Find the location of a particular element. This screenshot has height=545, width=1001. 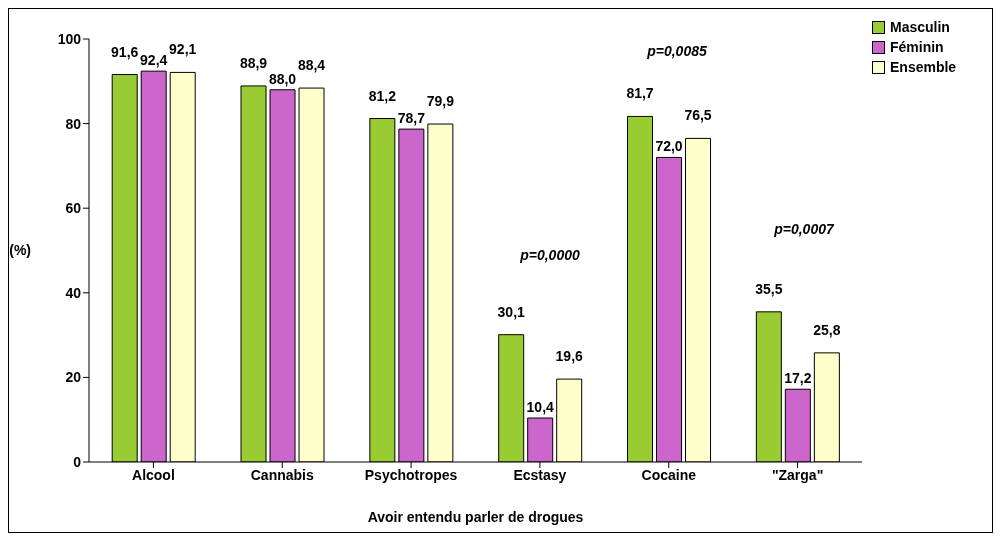

y-axis-title: (%) is located at coordinates (20, 250).